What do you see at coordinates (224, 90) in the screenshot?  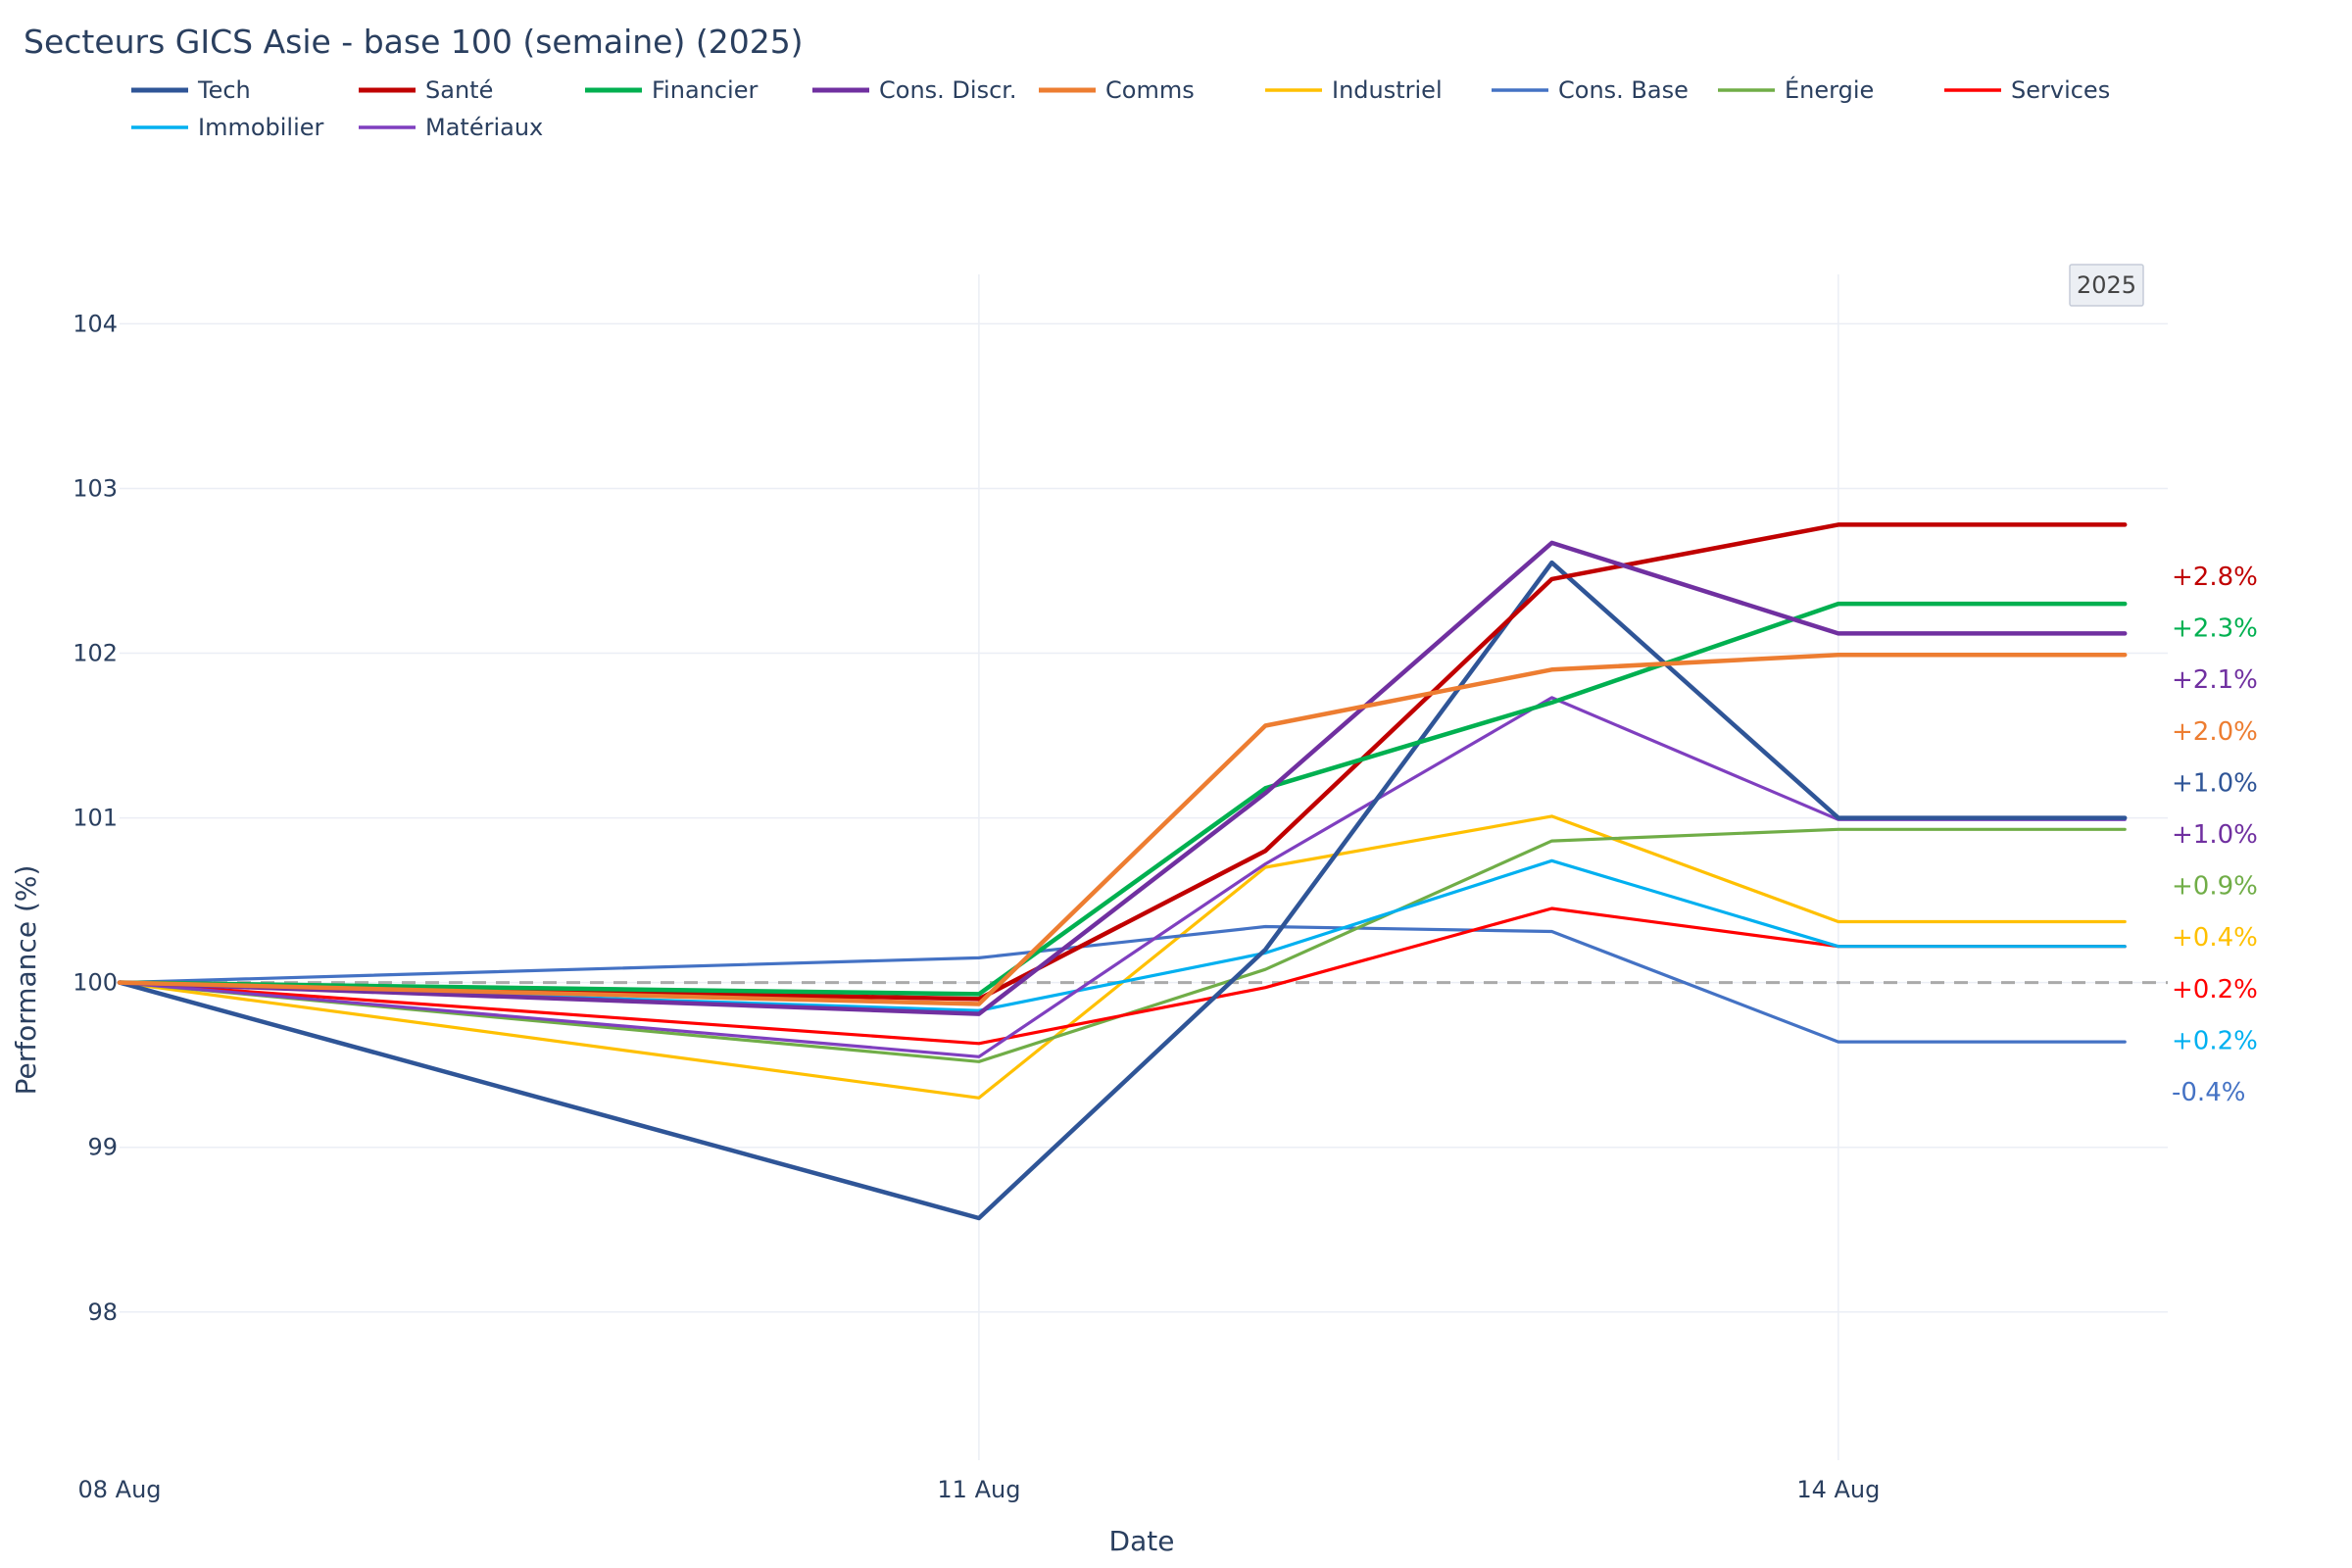 I see `legend-label: Tech` at bounding box center [224, 90].